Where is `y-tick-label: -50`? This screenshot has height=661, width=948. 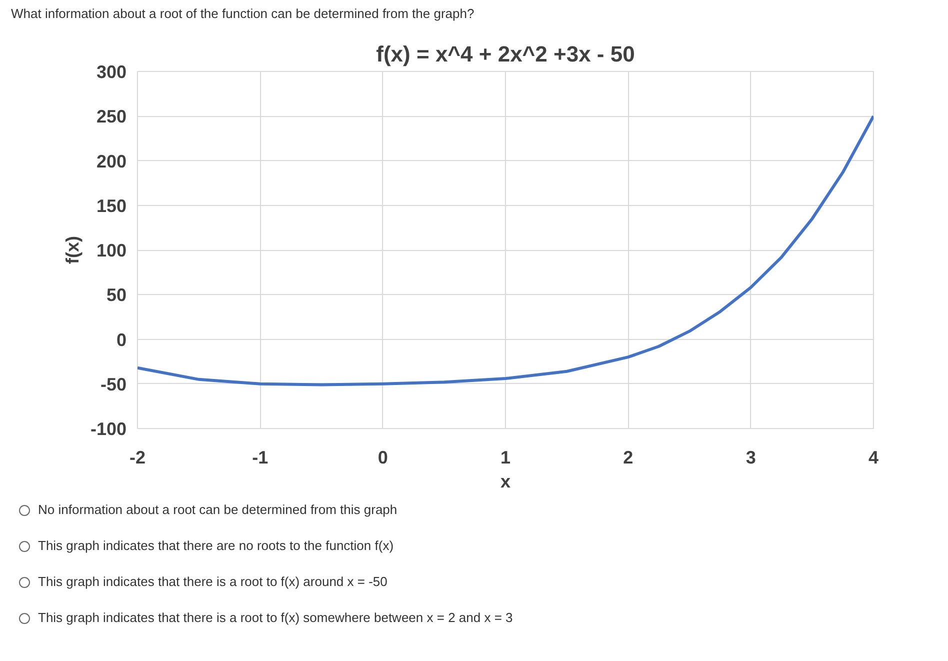
y-tick-label: -50 is located at coordinates (113, 384).